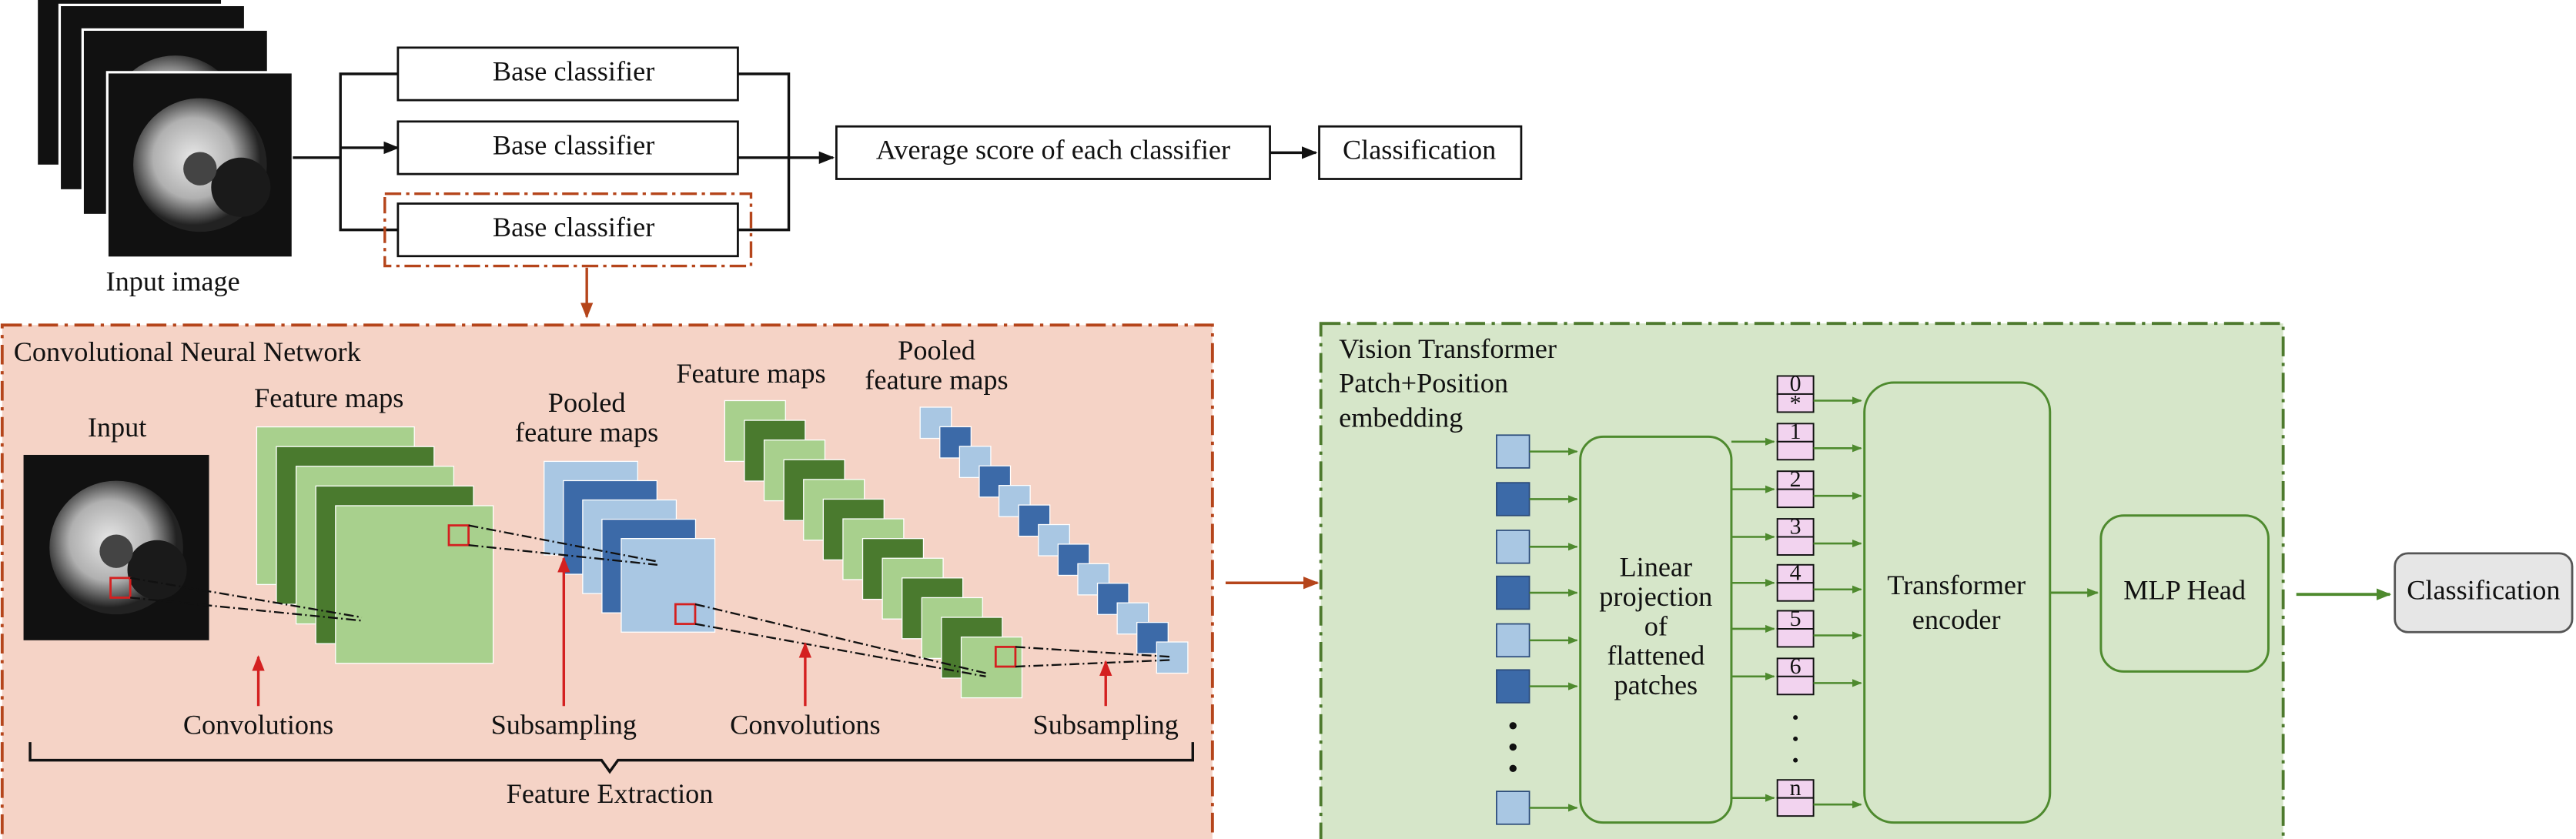 This screenshot has height=839, width=2576. Describe the element at coordinates (611, 758) in the screenshot. I see `brace` at that location.